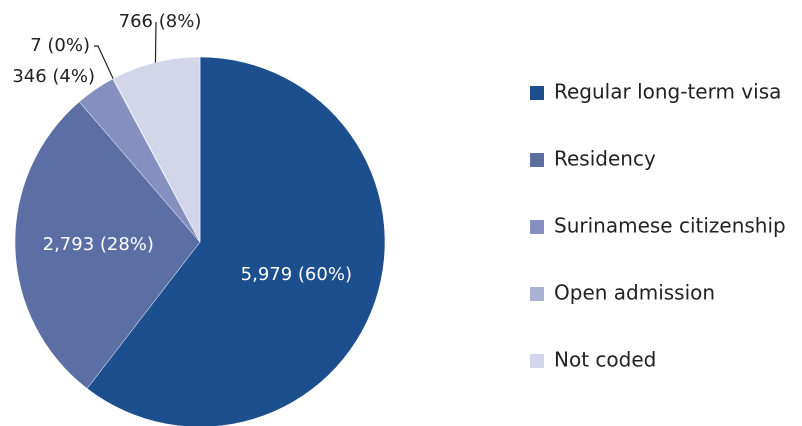 This screenshot has height=426, width=802. I want to click on data-label: 7 (0%), so click(60, 45).